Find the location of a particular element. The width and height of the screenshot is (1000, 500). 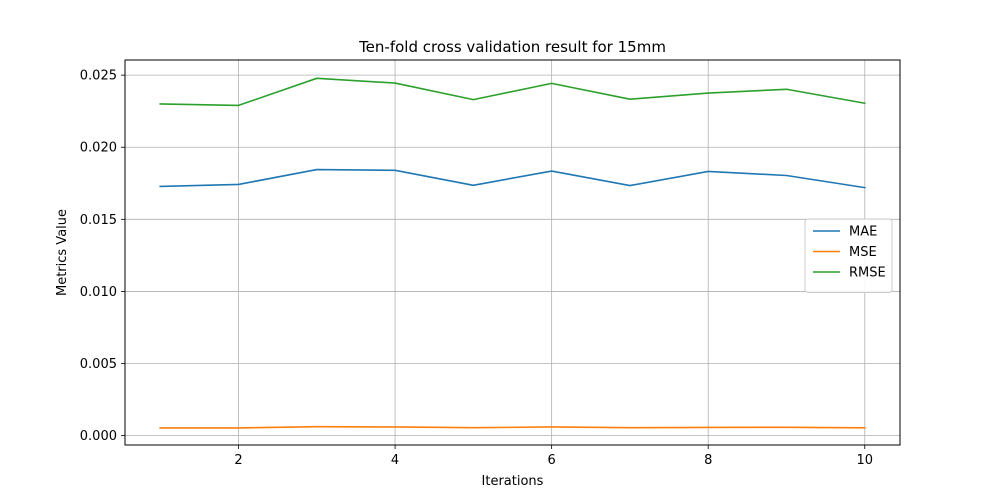

x-tick-label: 4 is located at coordinates (395, 460).